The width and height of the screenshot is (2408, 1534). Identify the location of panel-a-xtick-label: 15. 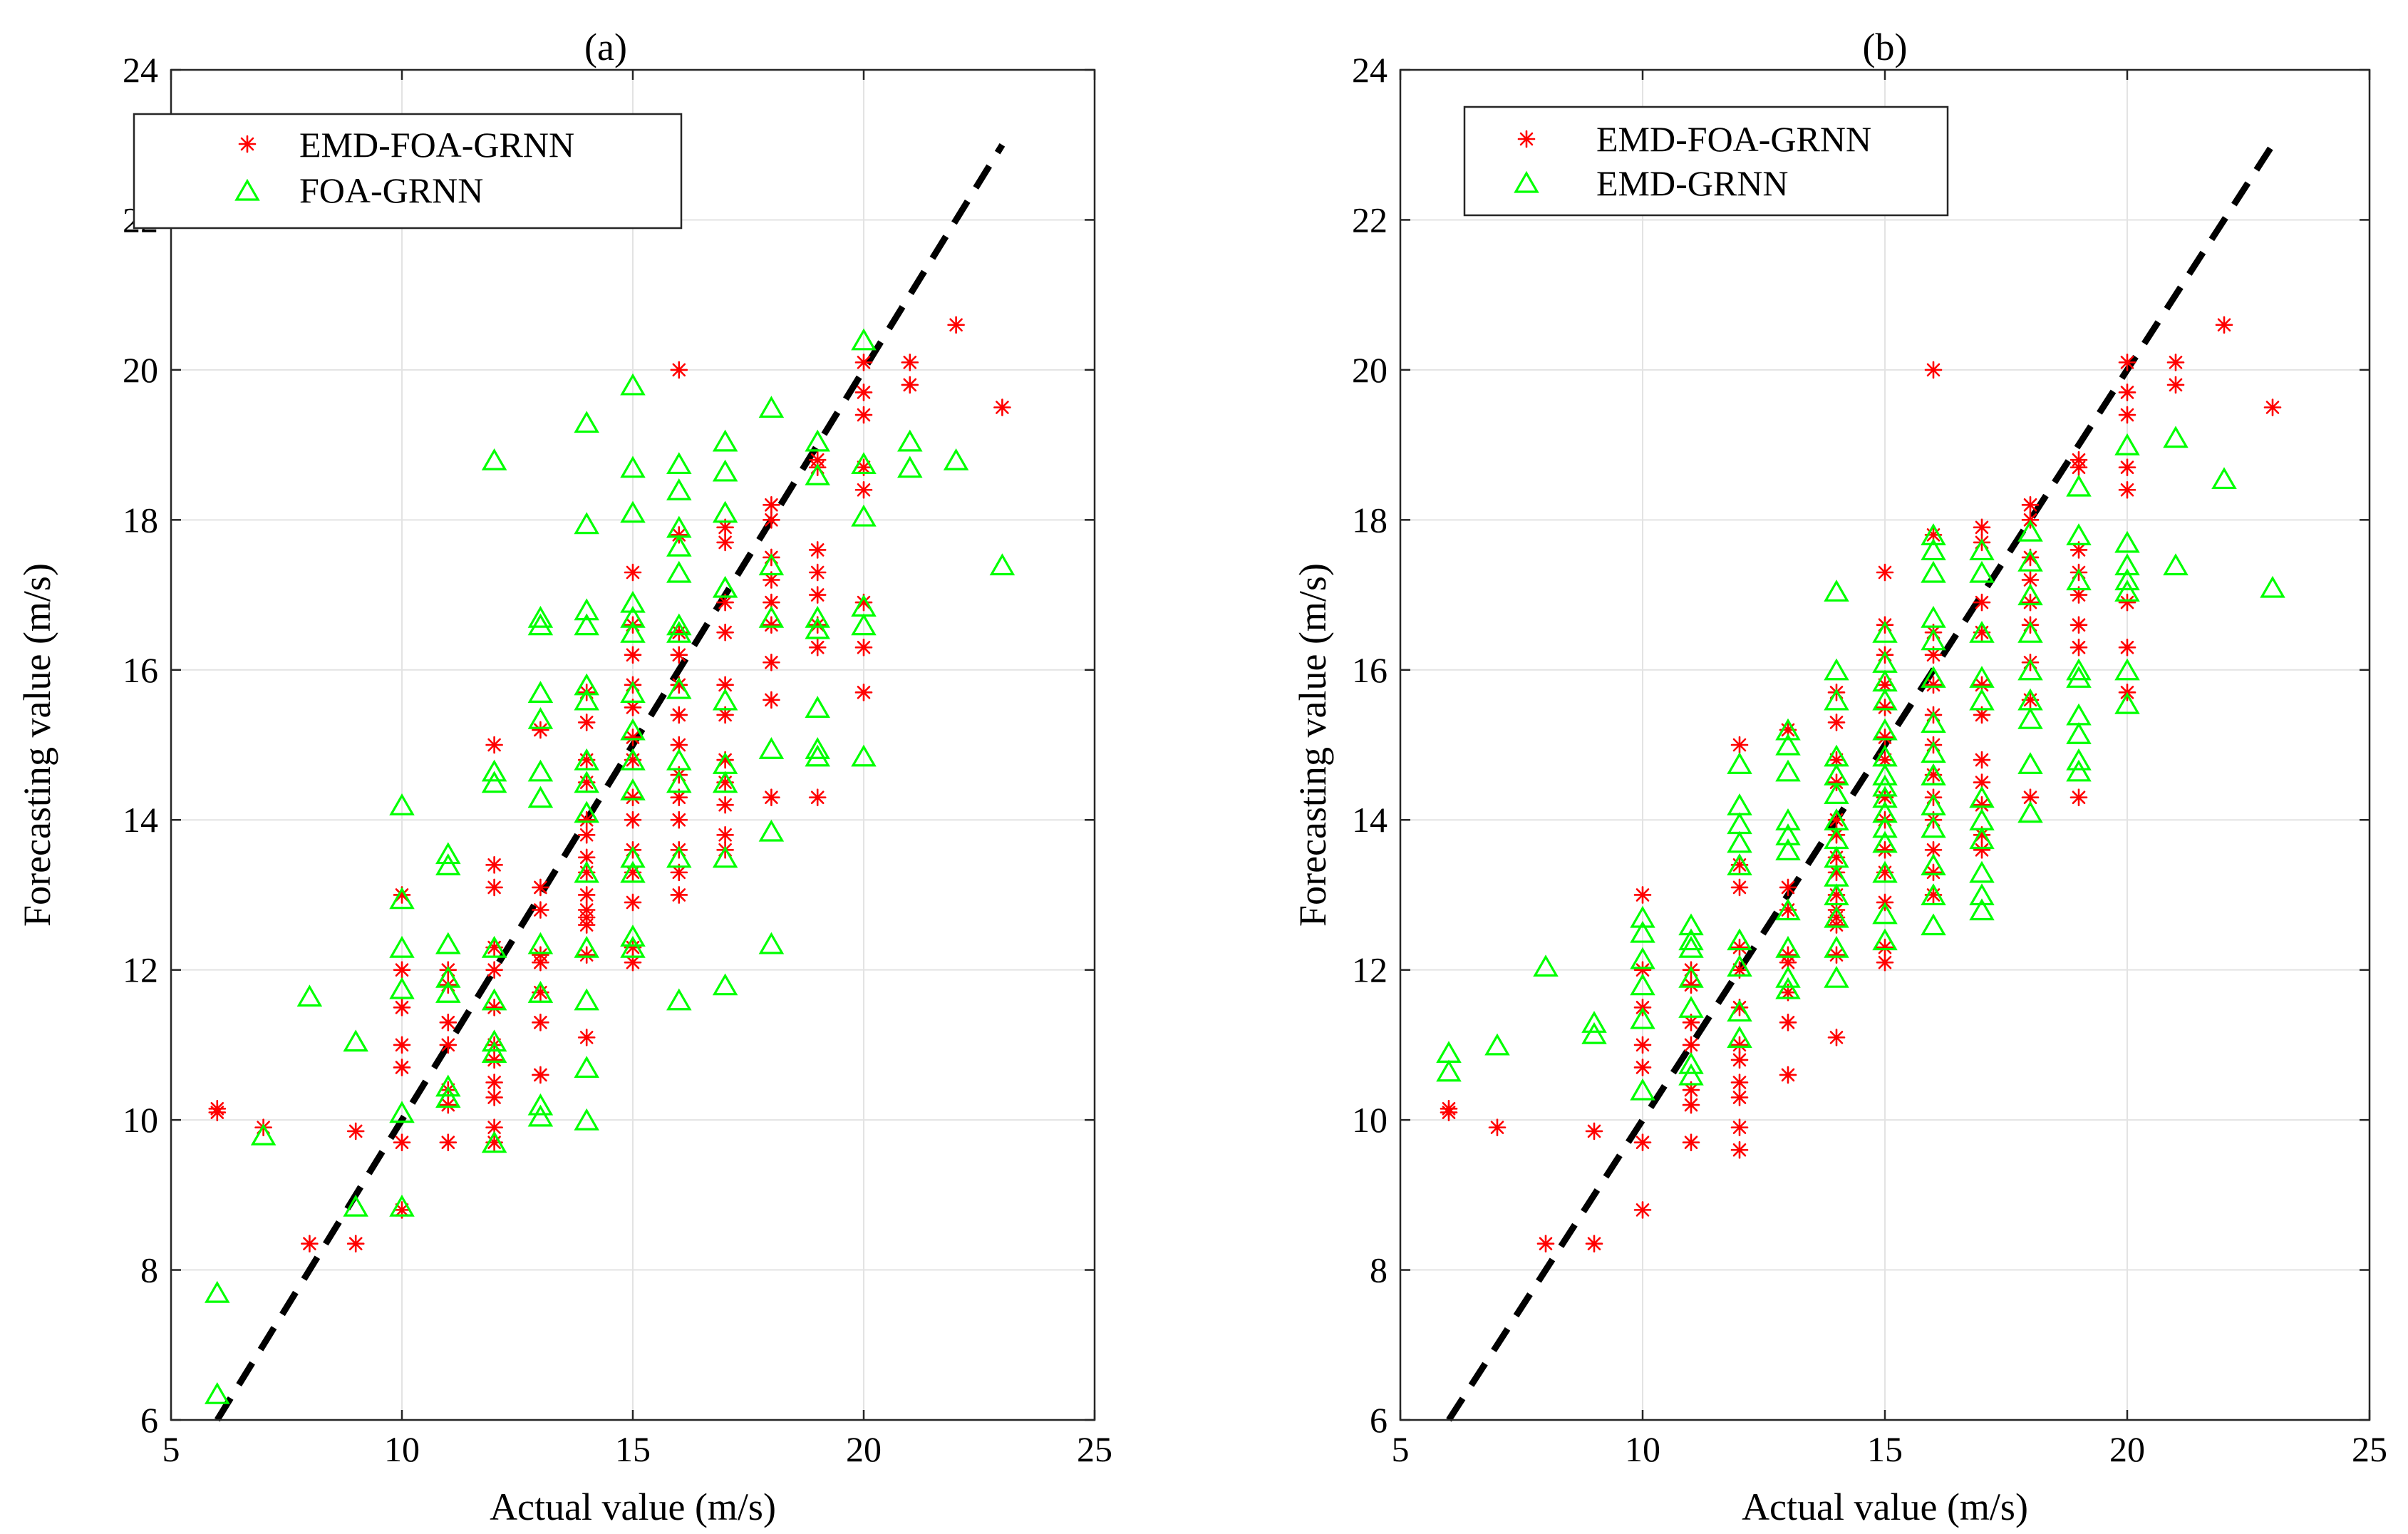
(633, 1449).